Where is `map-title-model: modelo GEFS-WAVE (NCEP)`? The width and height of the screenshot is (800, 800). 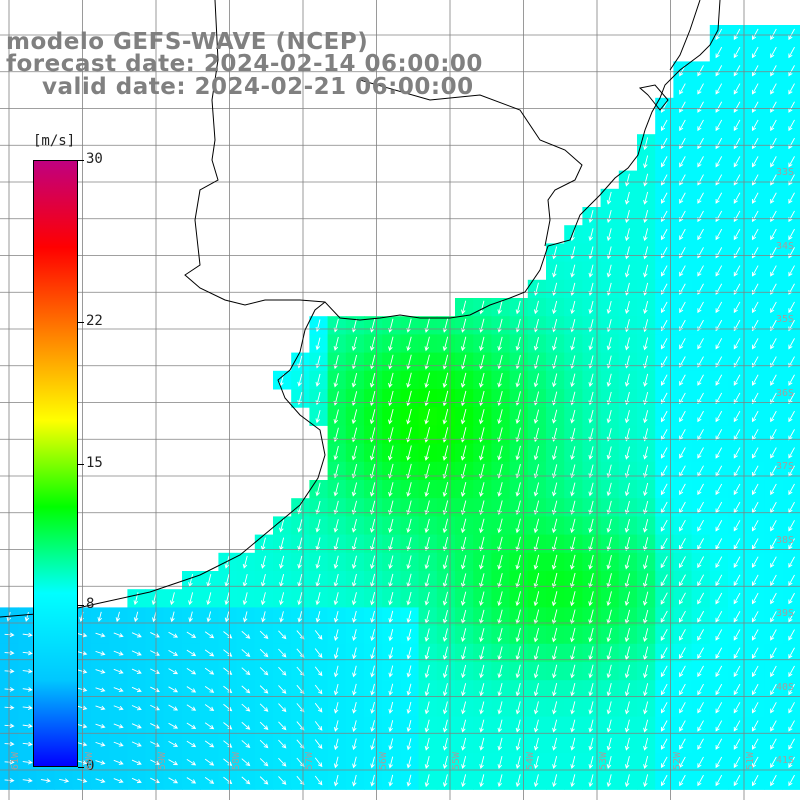
map-title-model: modelo GEFS-WAVE (NCEP) is located at coordinates (187, 42).